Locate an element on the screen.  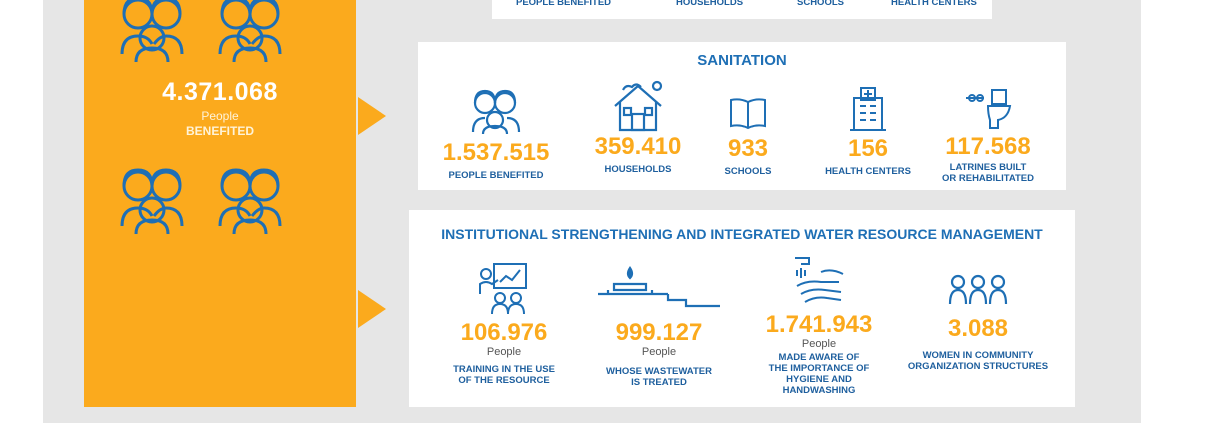
stat-people-benefited: 1.537.515 PEOPLE BENEFITED is located at coordinates (496, 134).